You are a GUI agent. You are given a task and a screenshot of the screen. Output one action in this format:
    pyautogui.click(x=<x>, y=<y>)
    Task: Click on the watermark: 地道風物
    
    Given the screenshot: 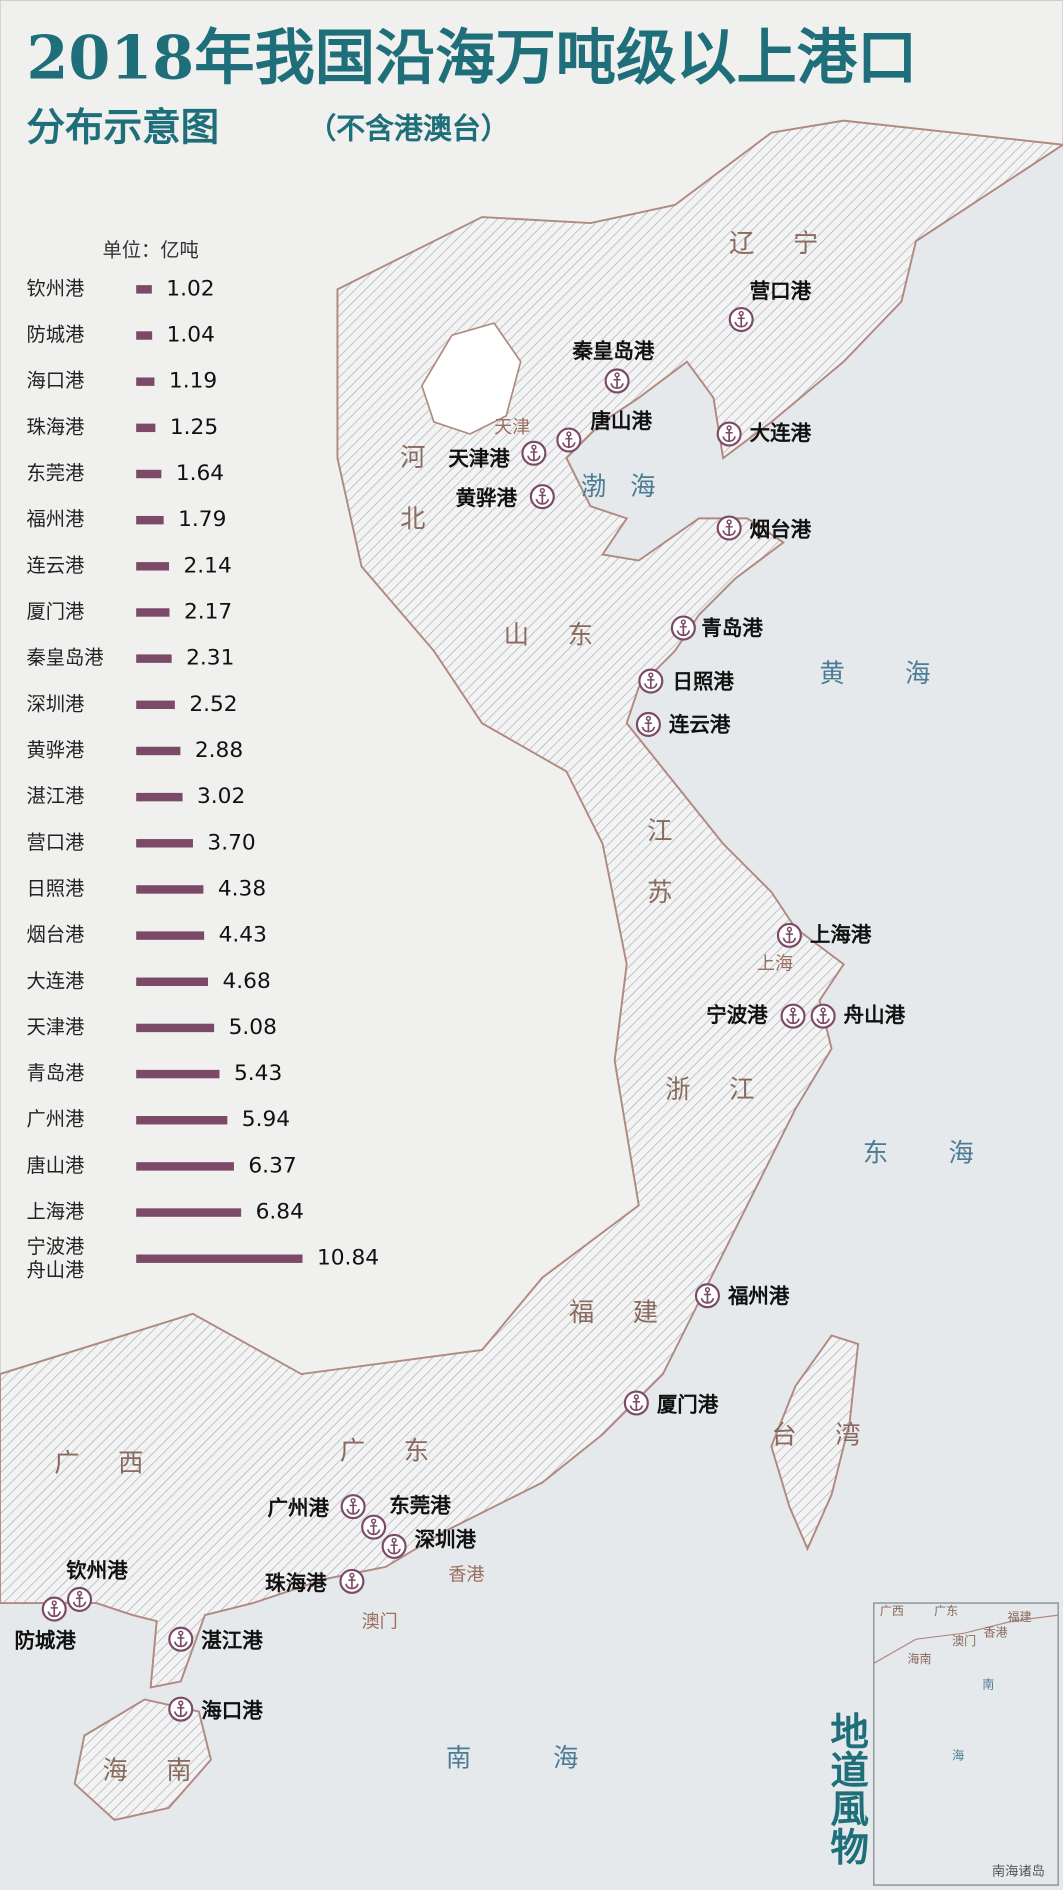 What is the action you would take?
    pyautogui.click(x=846, y=1788)
    